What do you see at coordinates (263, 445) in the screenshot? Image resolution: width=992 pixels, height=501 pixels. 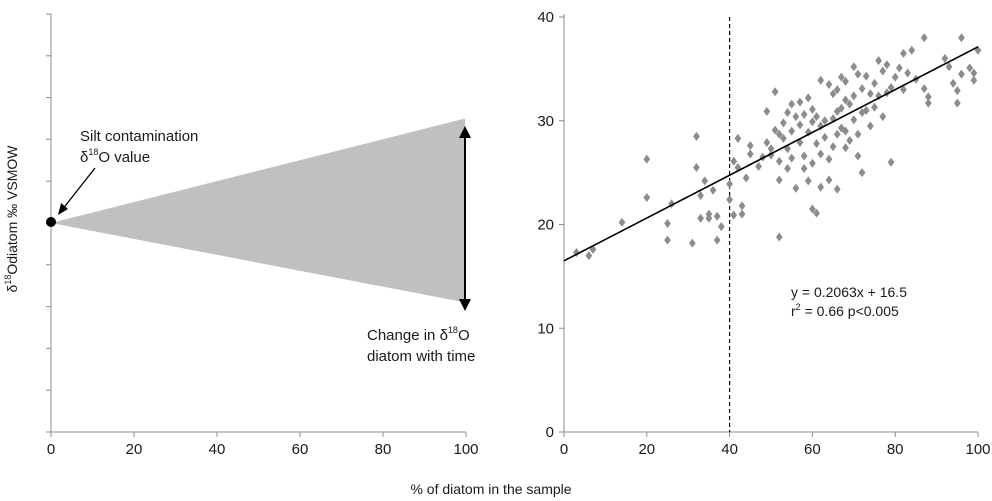 I see `left-x-ticks: 0 20 40 60 80 100` at bounding box center [263, 445].